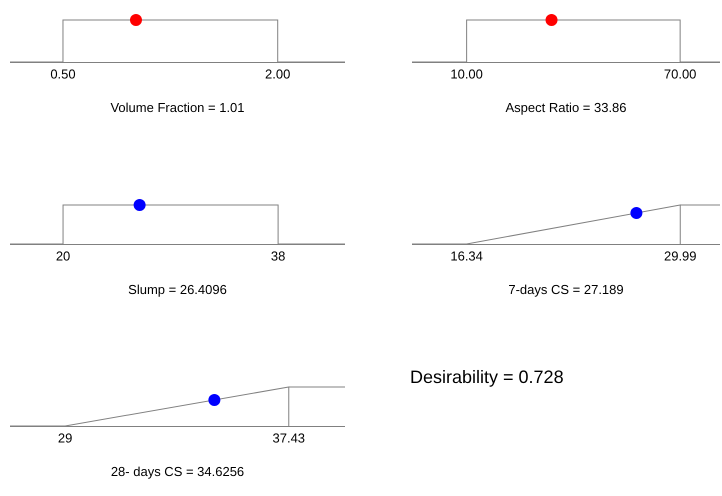 The image size is (722, 496). I want to click on x-tick-label: 2.00, so click(277, 74).